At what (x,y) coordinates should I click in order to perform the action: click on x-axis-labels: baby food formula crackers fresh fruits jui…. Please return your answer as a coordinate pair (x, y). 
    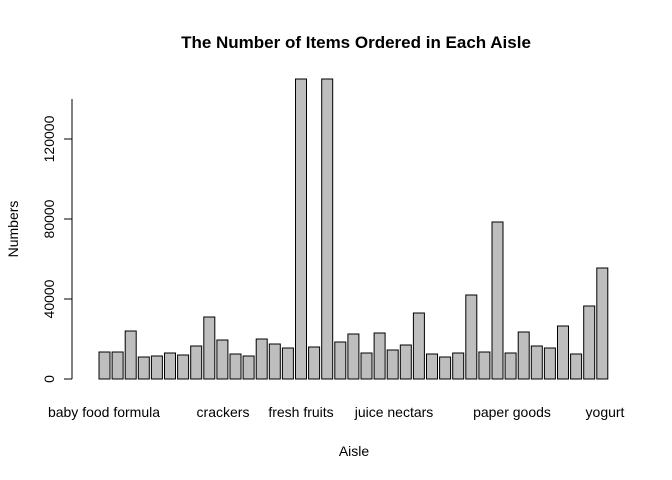
    Looking at the image, I should click on (336, 412).